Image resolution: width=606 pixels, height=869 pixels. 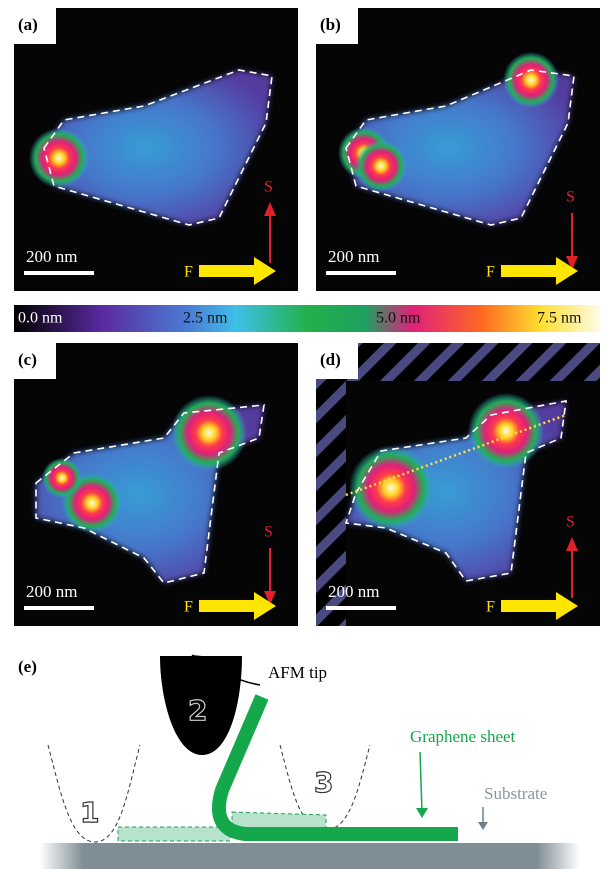 I want to click on afm-tip-shape, so click(x=201, y=705).